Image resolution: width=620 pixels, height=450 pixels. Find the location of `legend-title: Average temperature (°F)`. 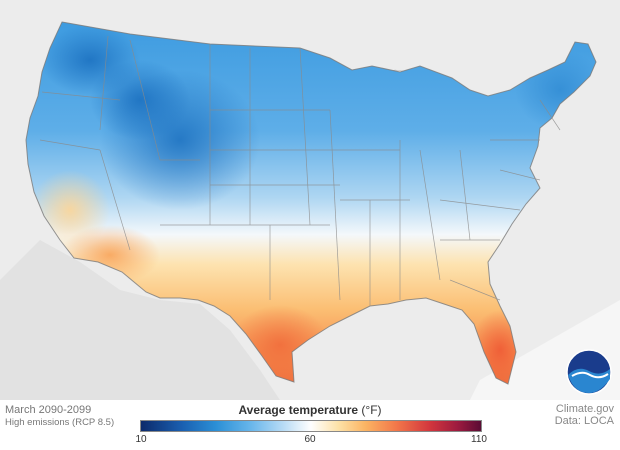

legend-title: Average temperature (°F) is located at coordinates (310, 410).